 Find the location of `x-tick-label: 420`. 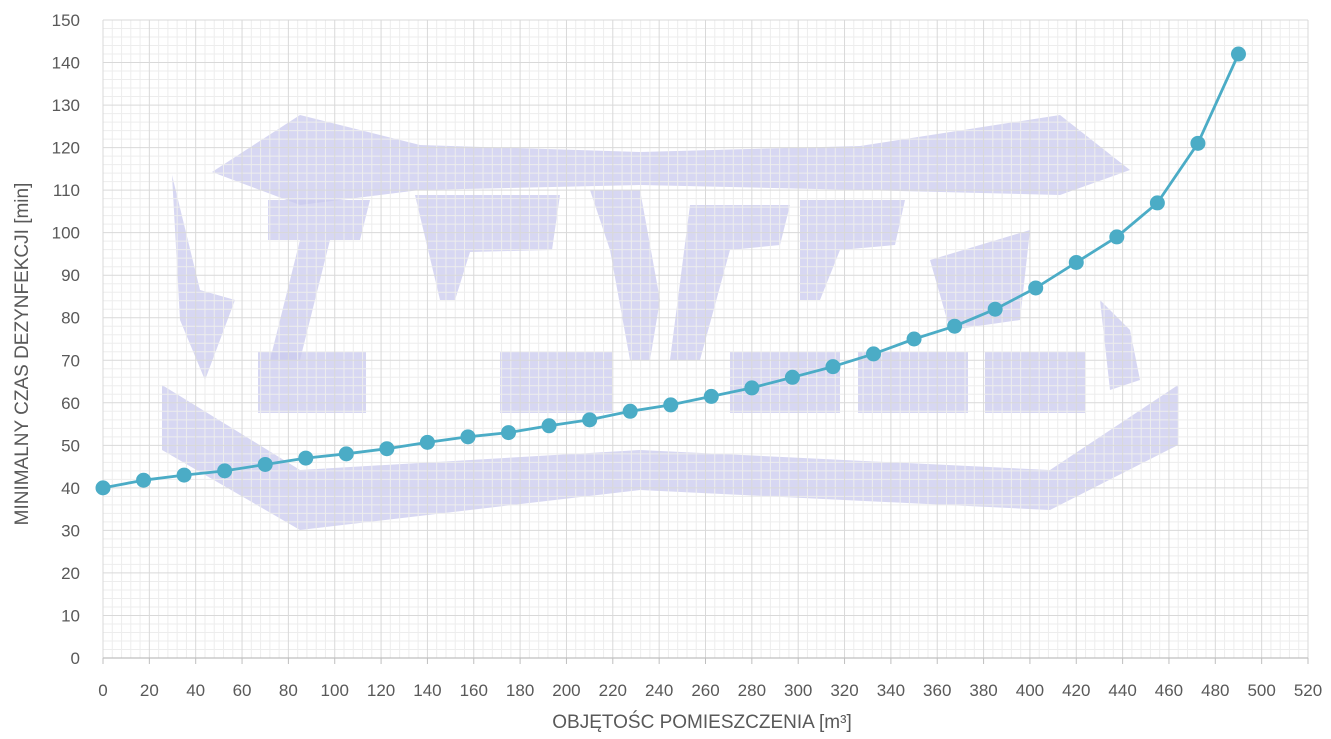

x-tick-label: 420 is located at coordinates (1076, 690).